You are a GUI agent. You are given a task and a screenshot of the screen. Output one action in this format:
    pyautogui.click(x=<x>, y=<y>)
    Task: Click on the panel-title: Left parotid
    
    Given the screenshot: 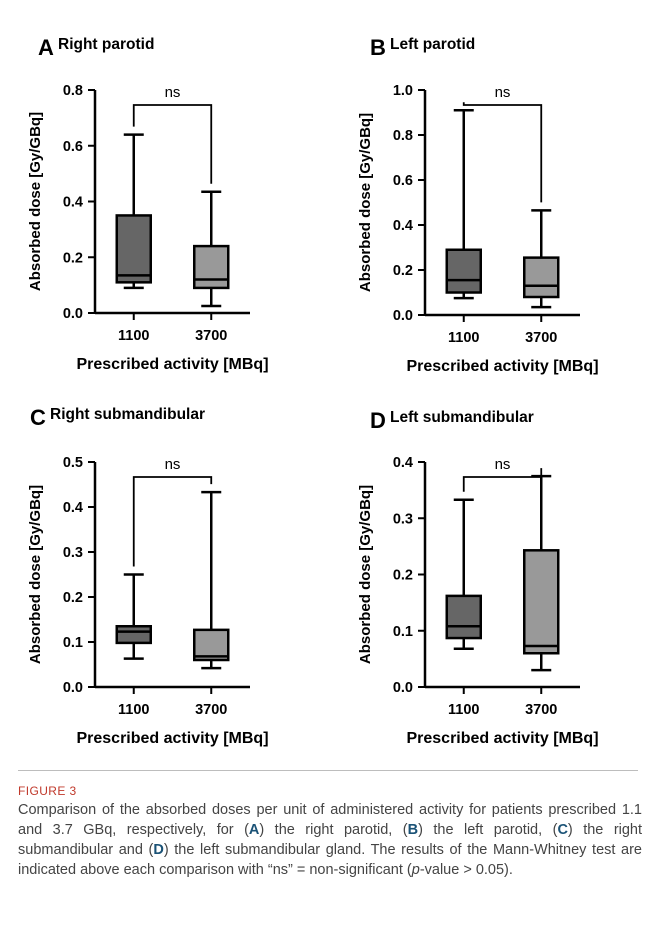 What is the action you would take?
    pyautogui.click(x=432, y=44)
    